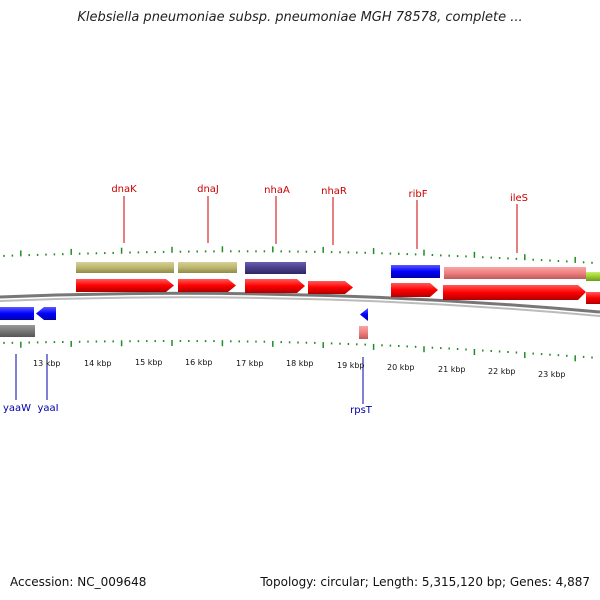 The image size is (600, 600). I want to click on cds-red-edge, so click(593, 298).